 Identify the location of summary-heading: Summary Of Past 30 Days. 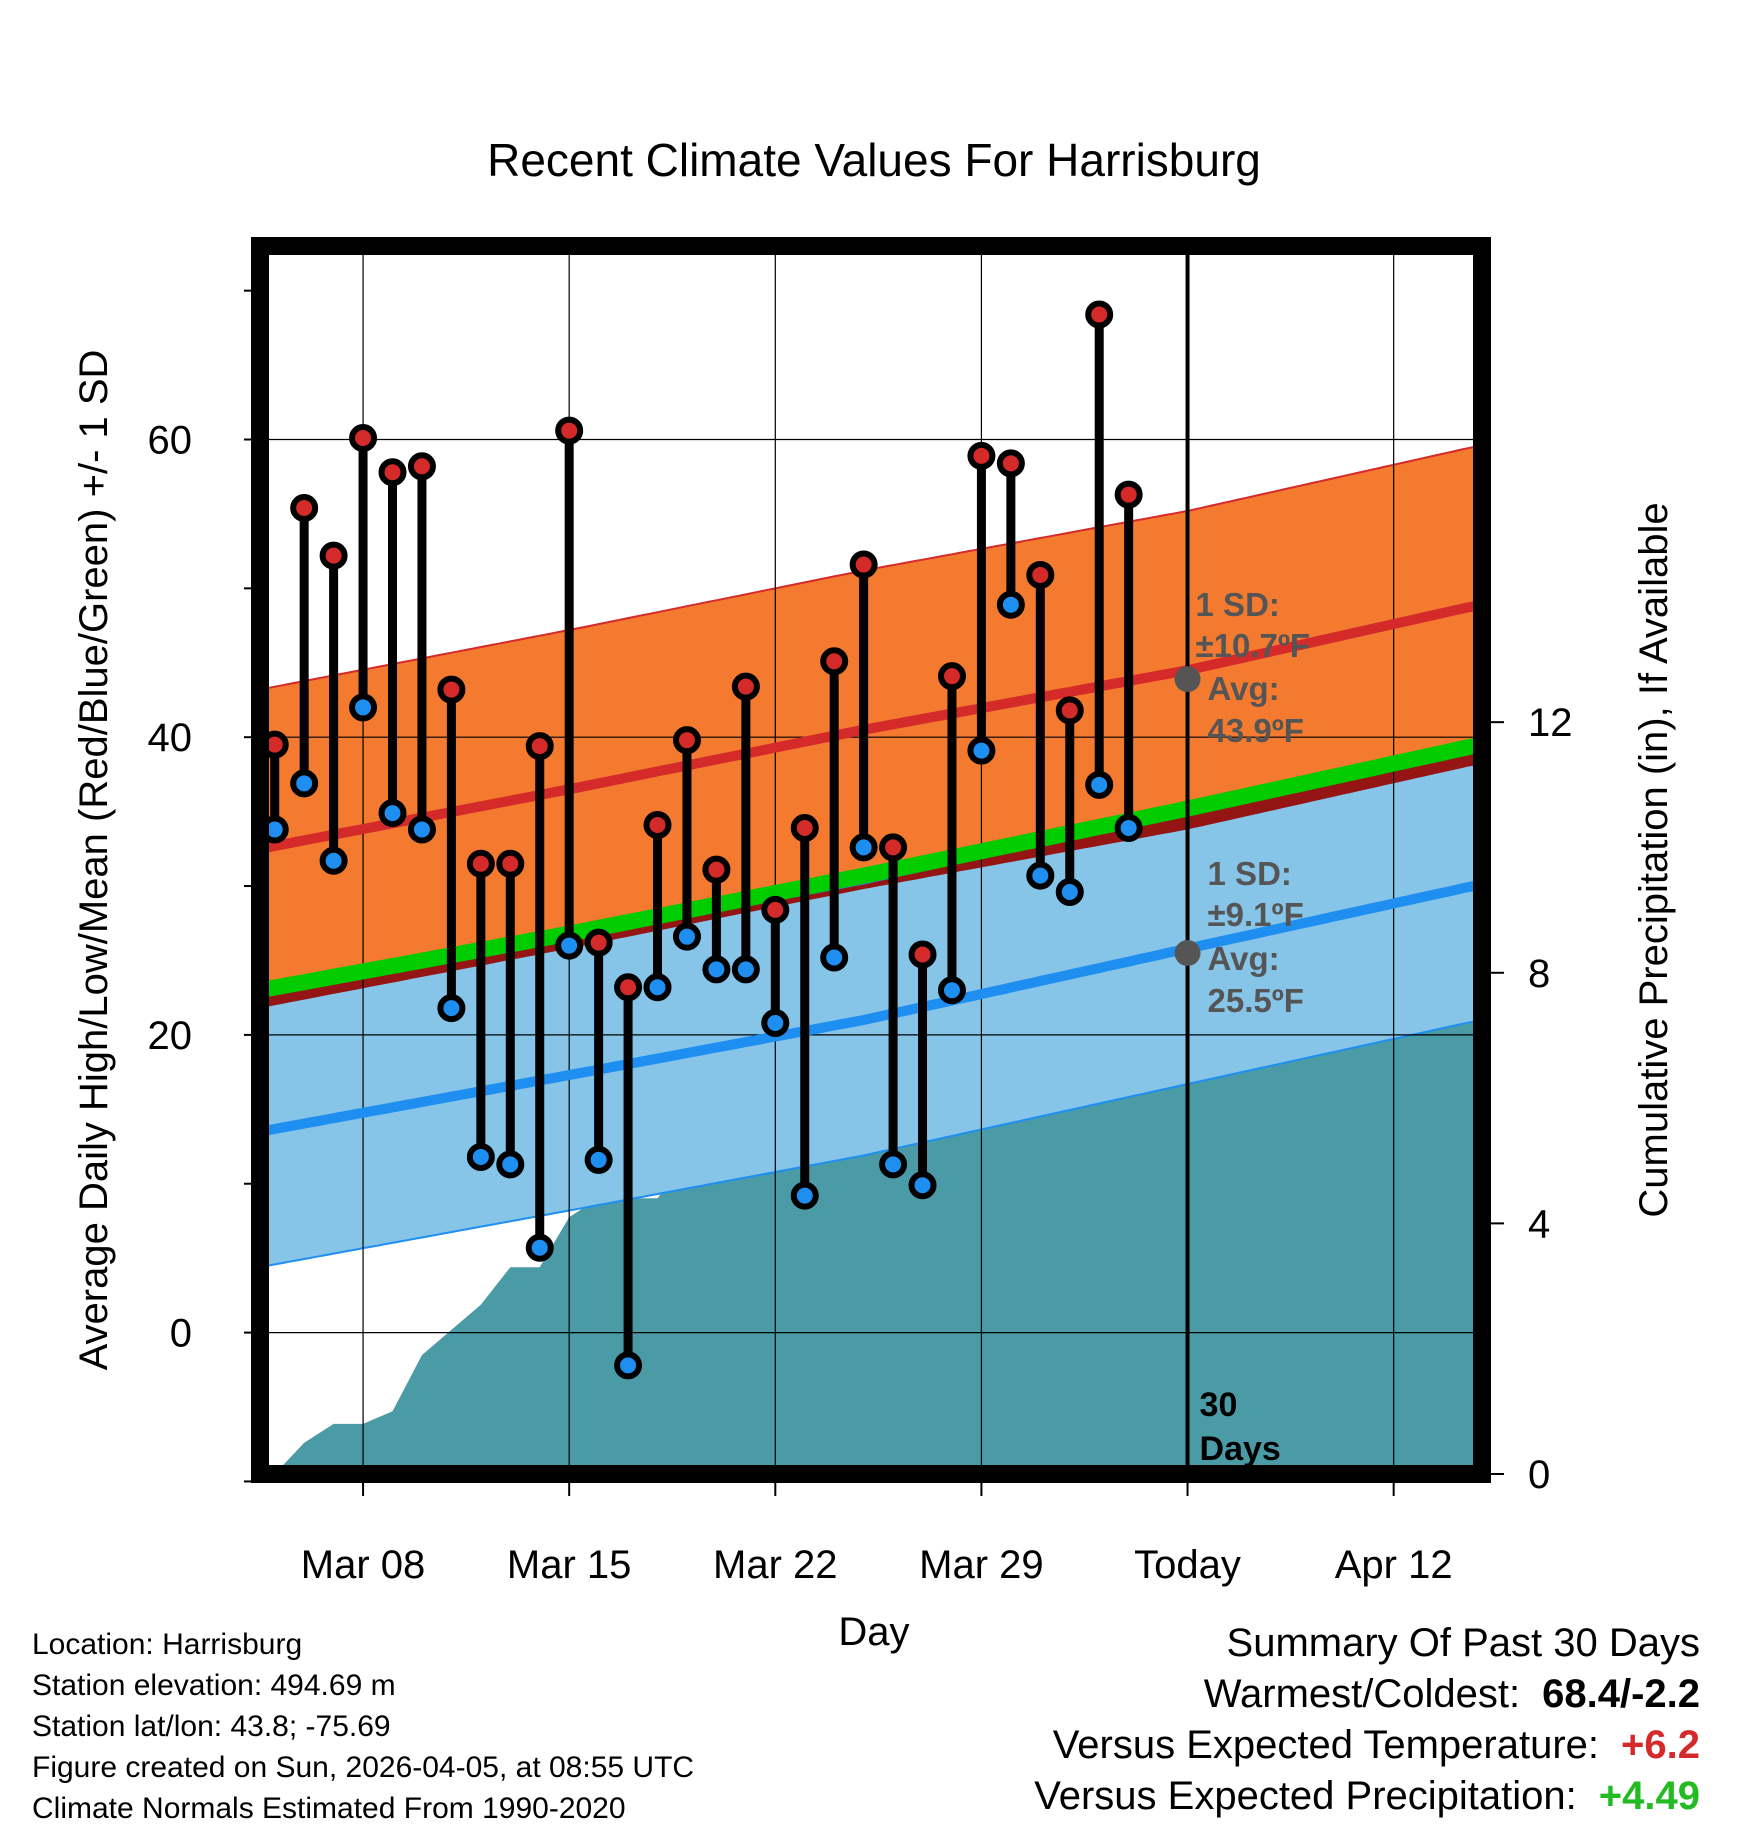
(1463, 1643).